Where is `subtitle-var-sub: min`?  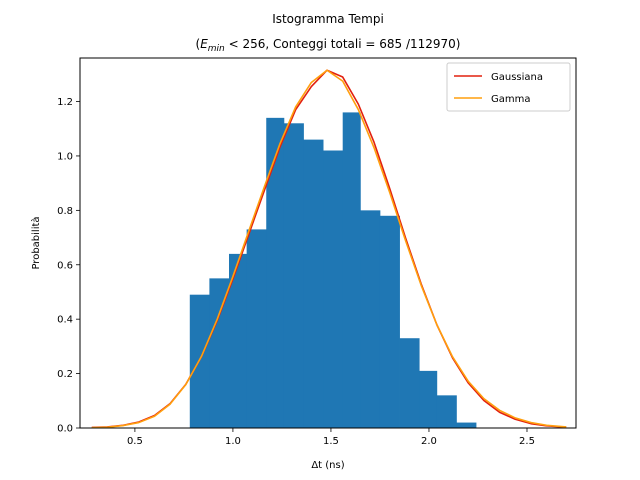
subtitle-var-sub: min is located at coordinates (216, 49).